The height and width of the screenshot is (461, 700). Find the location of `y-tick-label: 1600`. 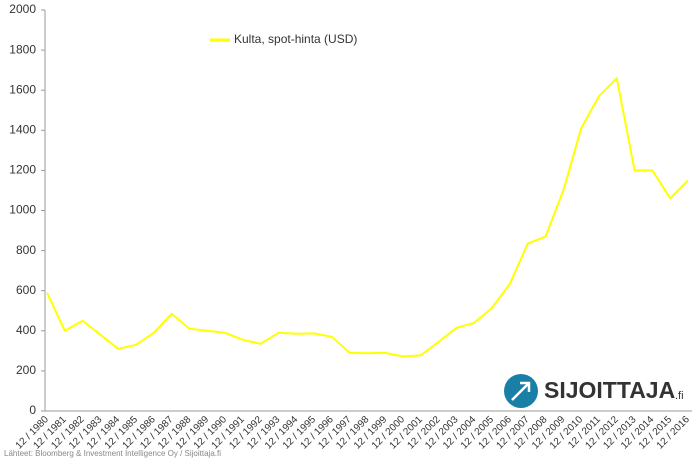

y-tick-label: 1600 is located at coordinates (22, 89).